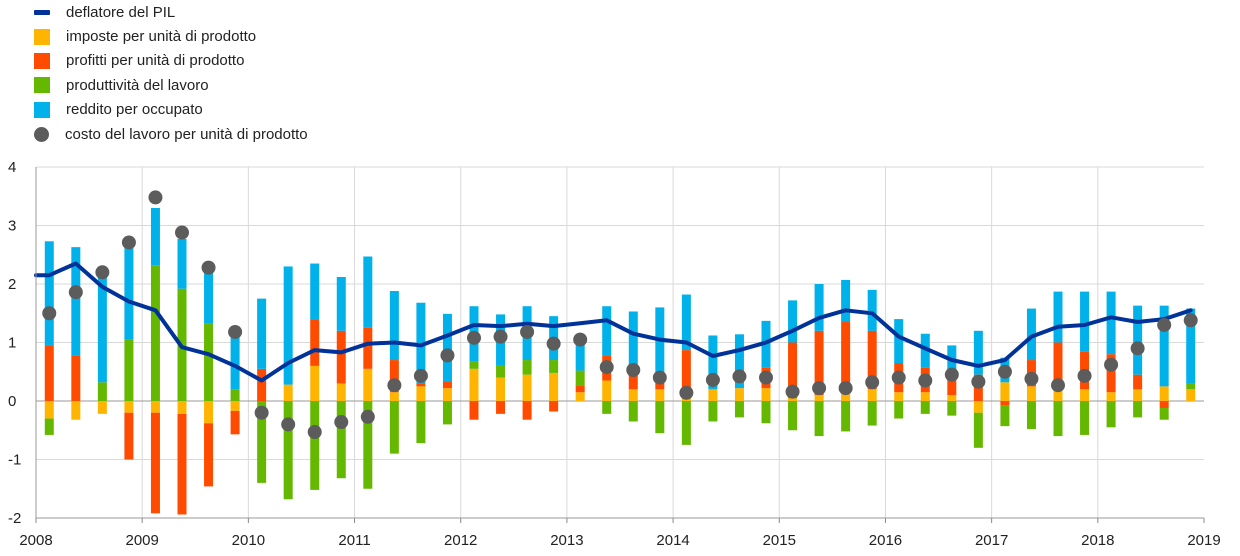 Image resolution: width=1240 pixels, height=556 pixels. What do you see at coordinates (171, 85) in the screenshot?
I see `legend-item-produttivita: produttività del lavoro` at bounding box center [171, 85].